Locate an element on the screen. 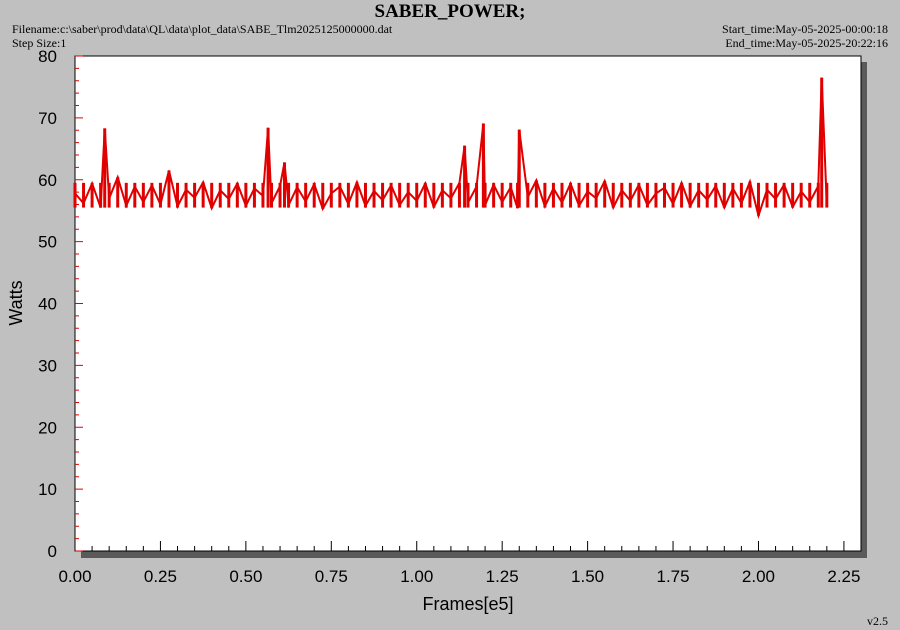  y-tick-label: 20 is located at coordinates (47, 427).